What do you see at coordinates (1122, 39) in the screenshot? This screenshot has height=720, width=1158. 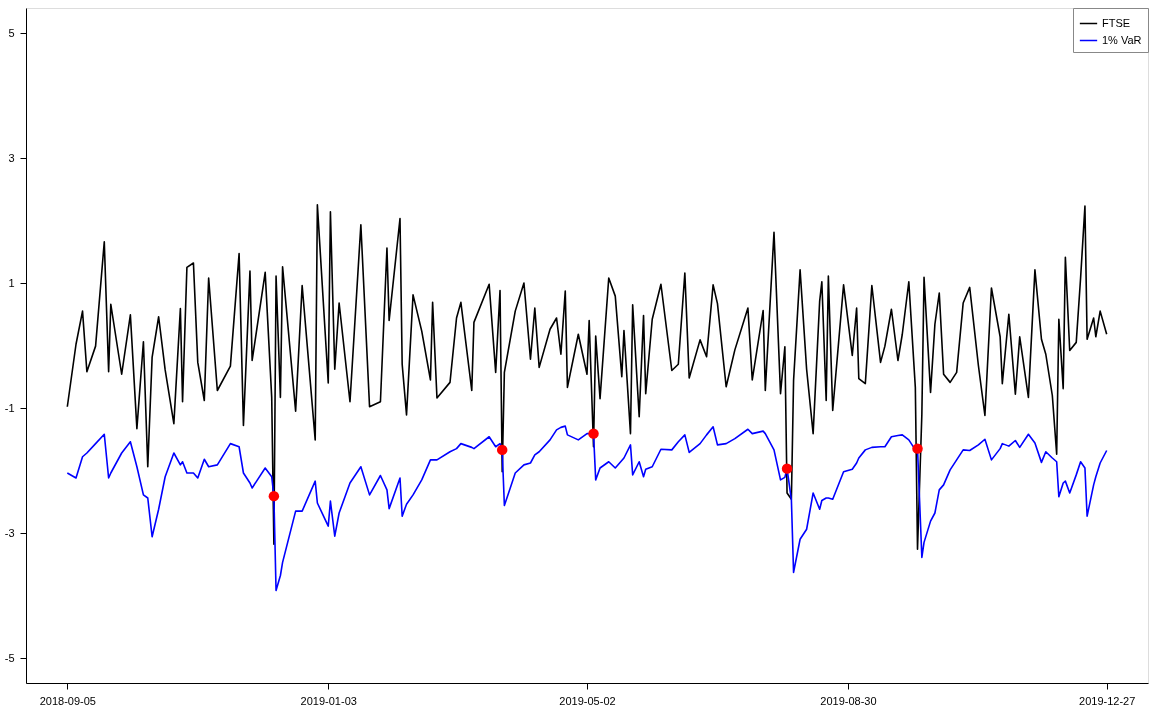 I see `legend-label: 1% VaR` at bounding box center [1122, 39].